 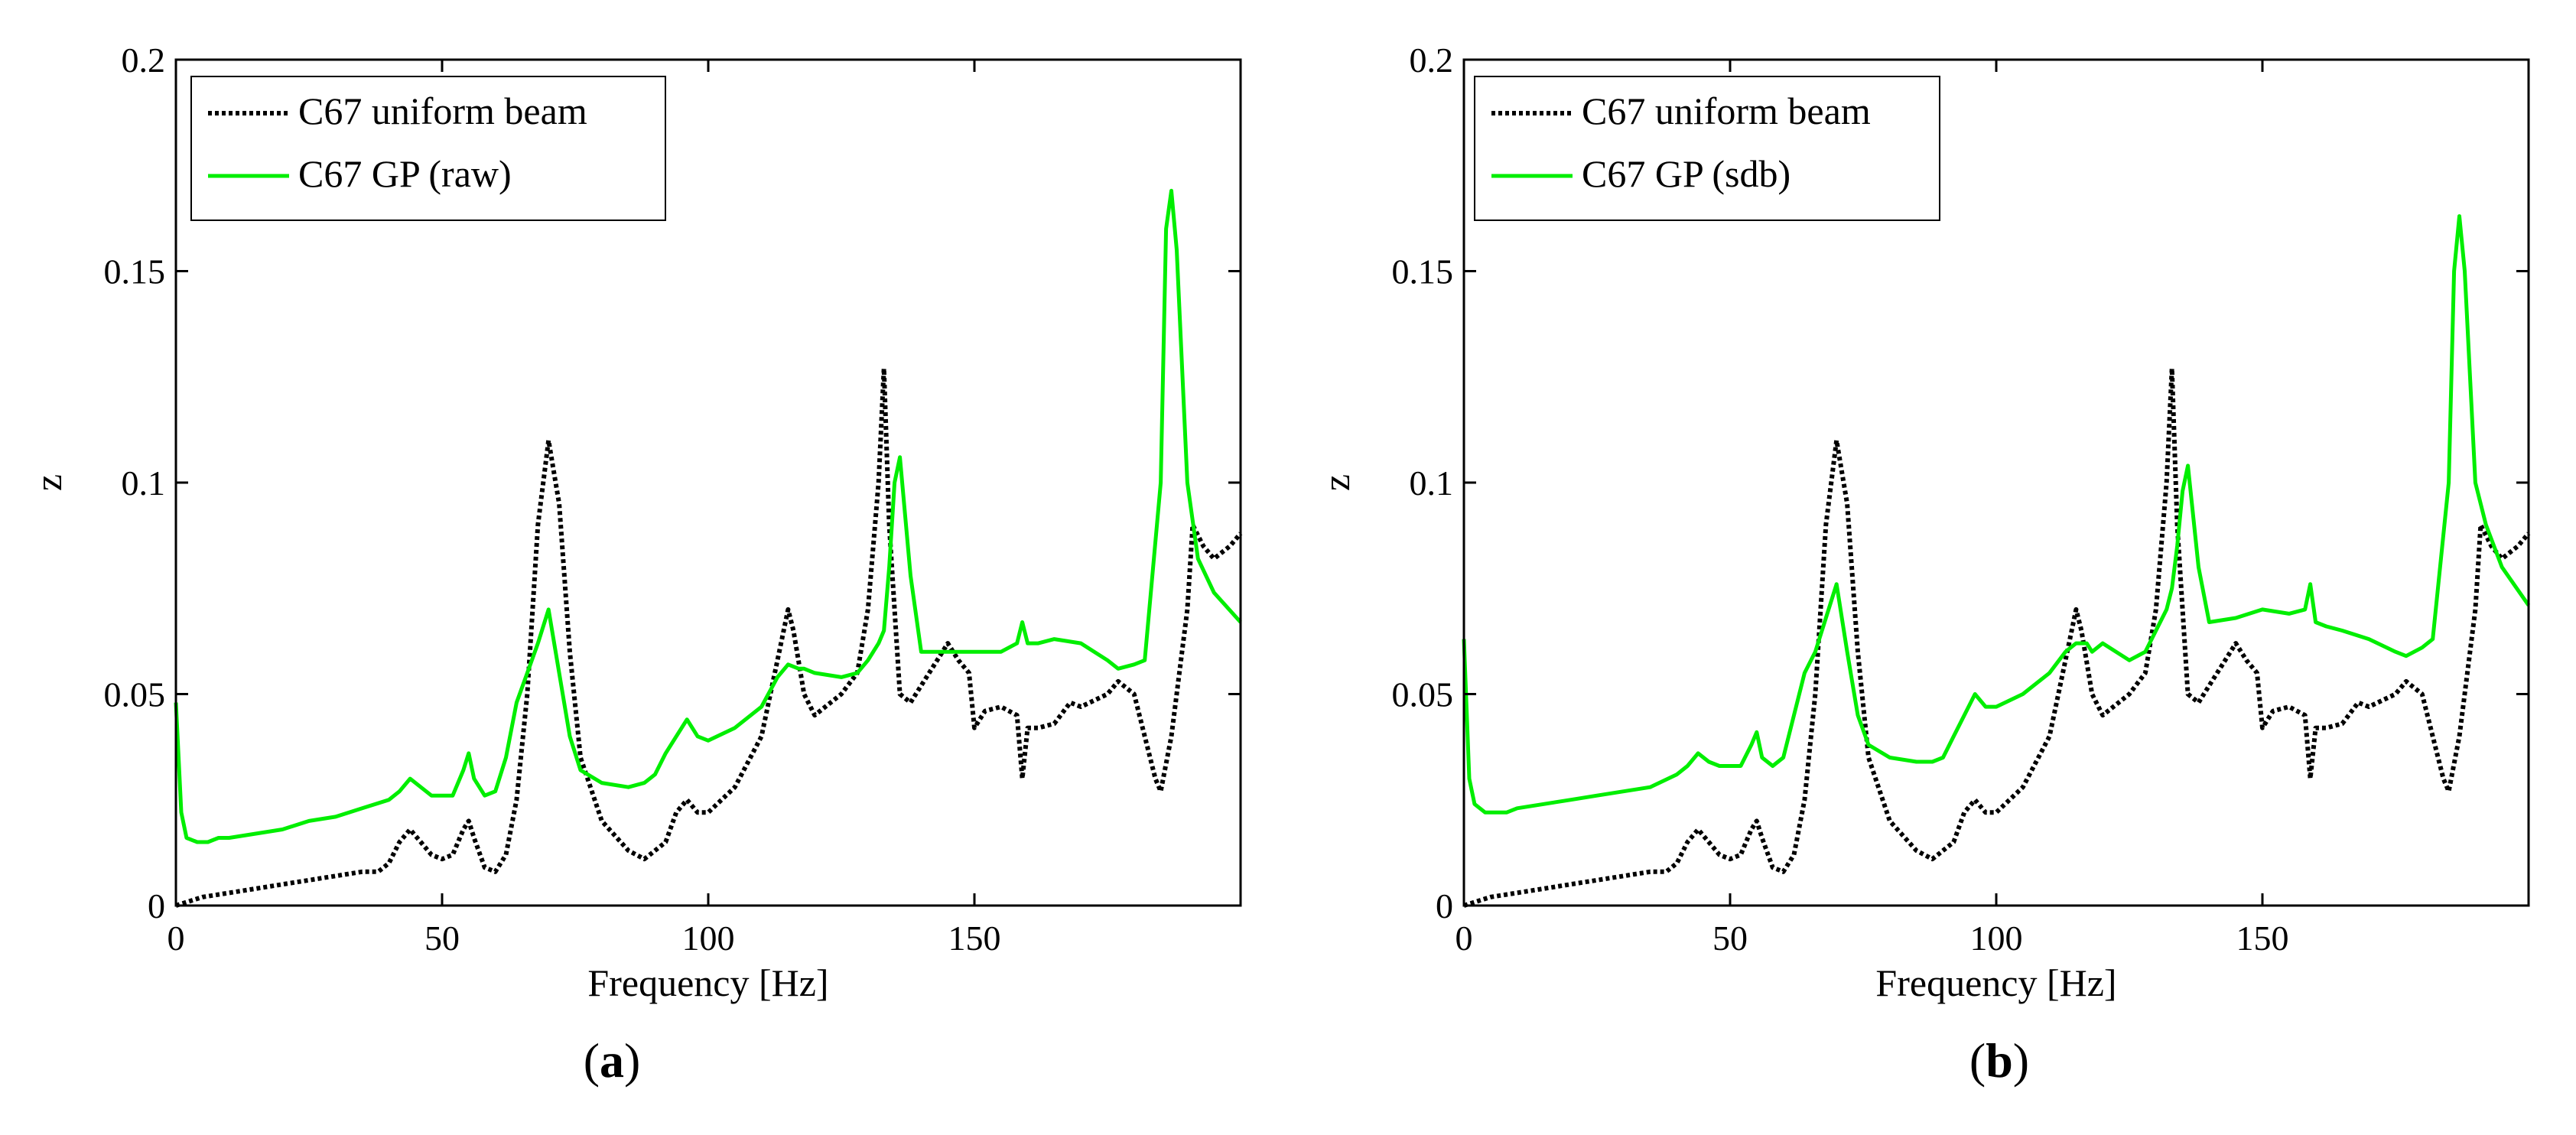 What do you see at coordinates (632, 1060) in the screenshot?
I see `caption-close-a: )` at bounding box center [632, 1060].